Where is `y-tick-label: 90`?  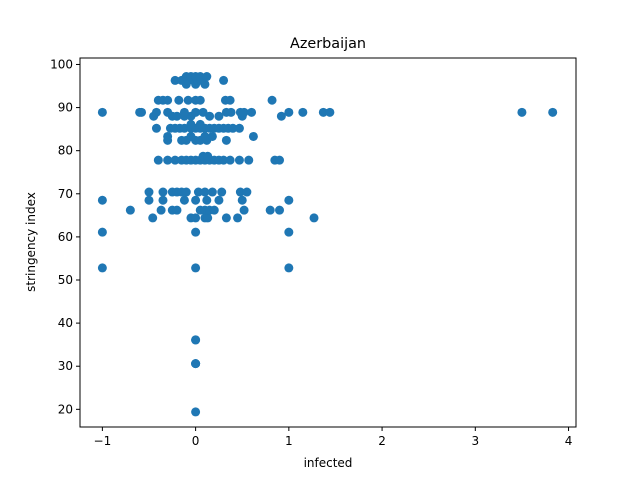
y-tick-label: 90 is located at coordinates (65, 108).